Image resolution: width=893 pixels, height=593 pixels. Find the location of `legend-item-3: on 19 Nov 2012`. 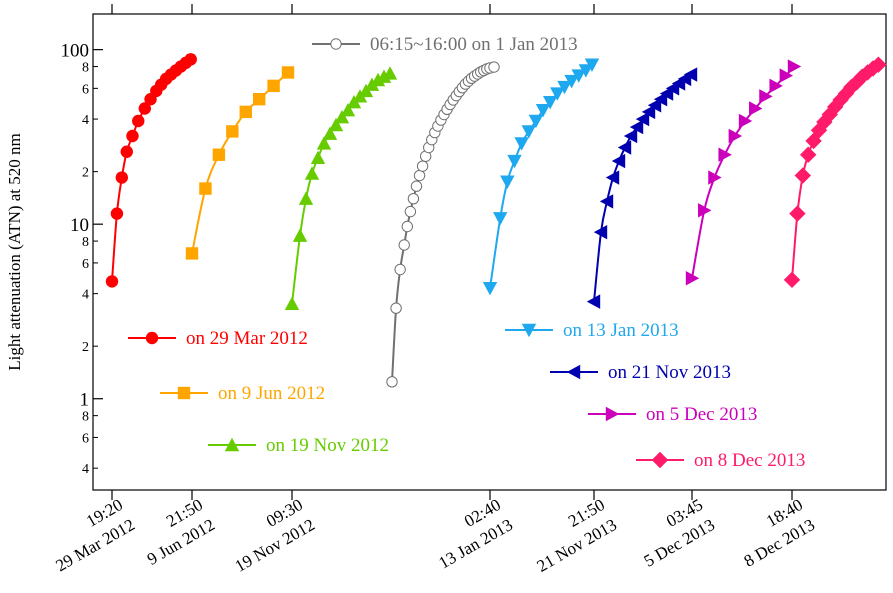

legend-item-3: on 19 Nov 2012 is located at coordinates (298, 445).